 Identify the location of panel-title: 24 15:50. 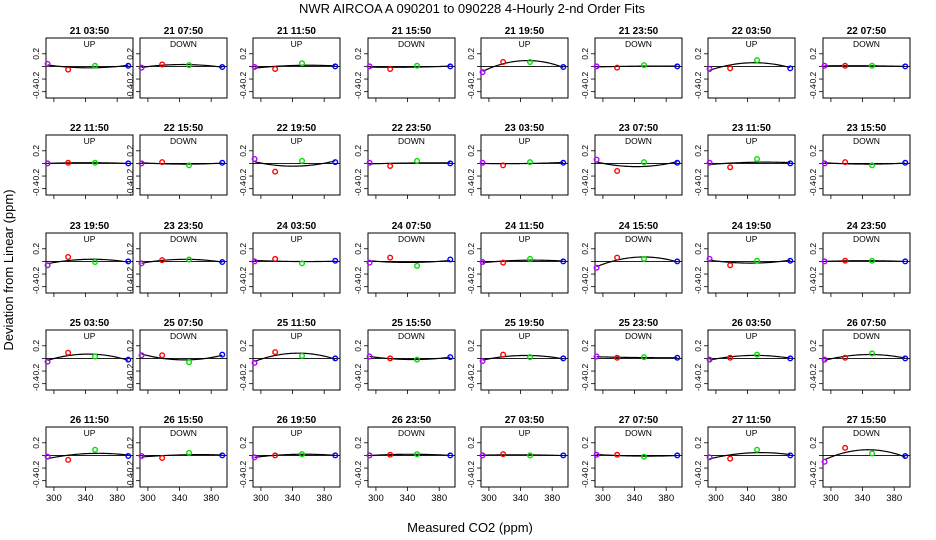
(639, 226).